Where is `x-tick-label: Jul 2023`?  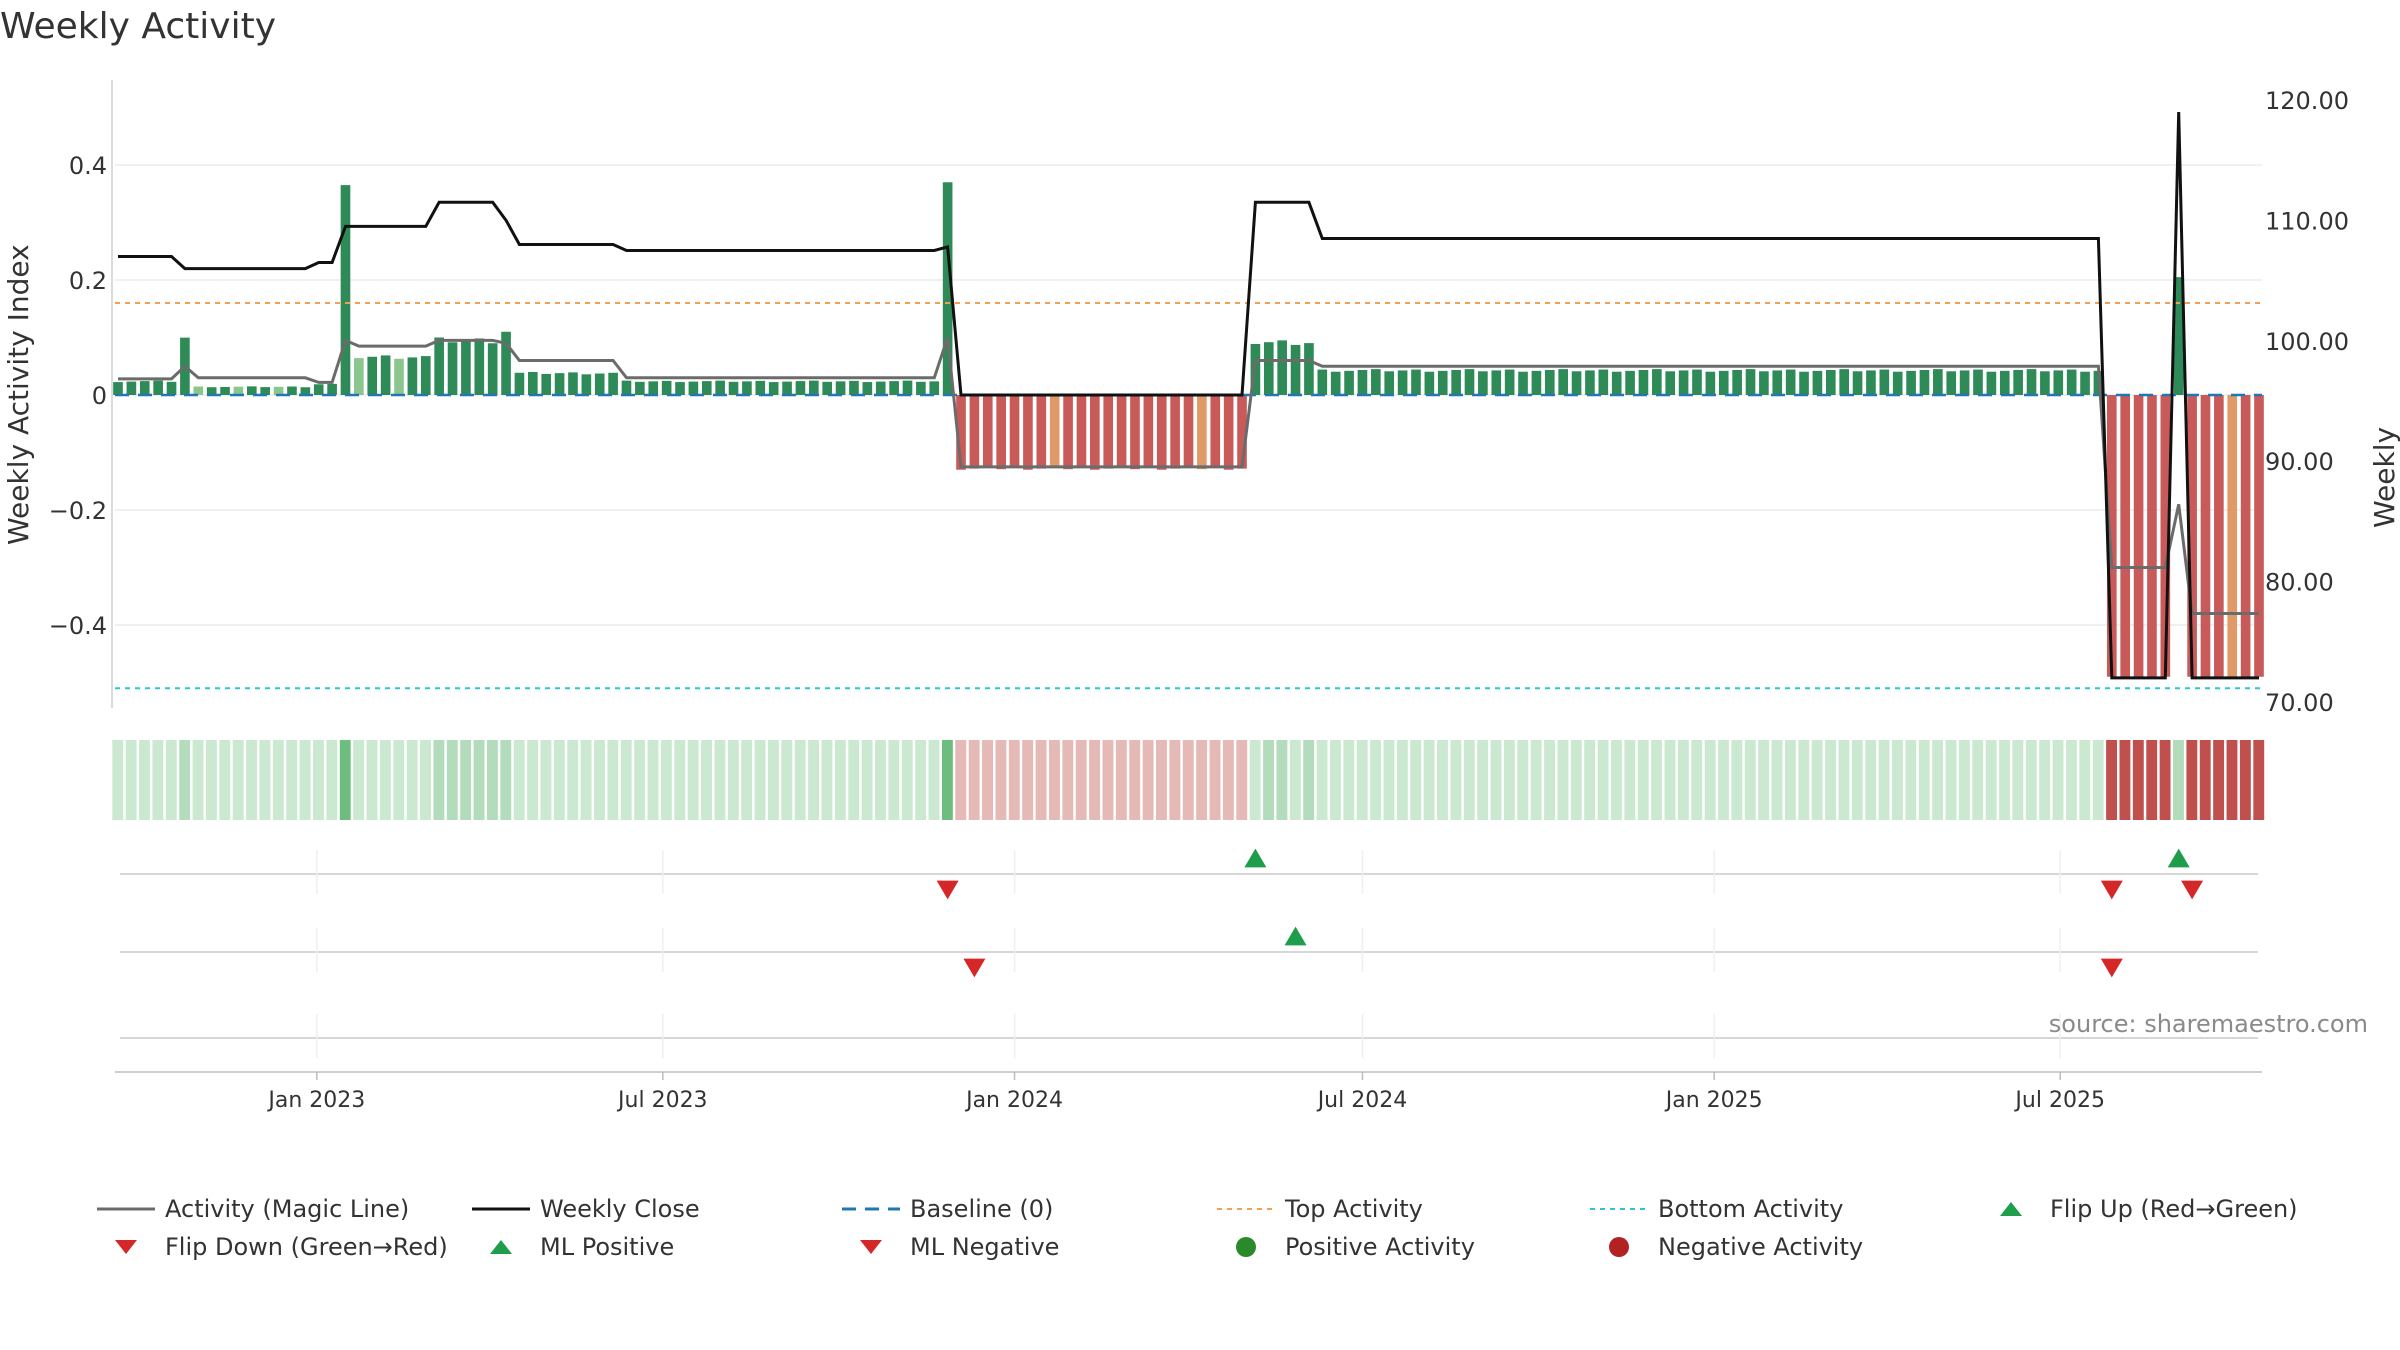
x-tick-label: Jul 2023 is located at coordinates (662, 1100).